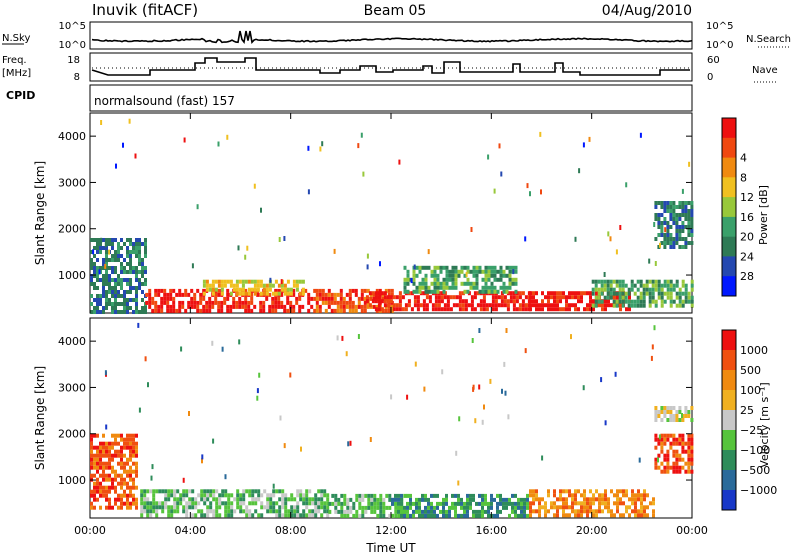 The height and width of the screenshot is (554, 800). What do you see at coordinates (719, 26) in the screenshot?
I see `nsearch-tick-top: 10^5` at bounding box center [719, 26].